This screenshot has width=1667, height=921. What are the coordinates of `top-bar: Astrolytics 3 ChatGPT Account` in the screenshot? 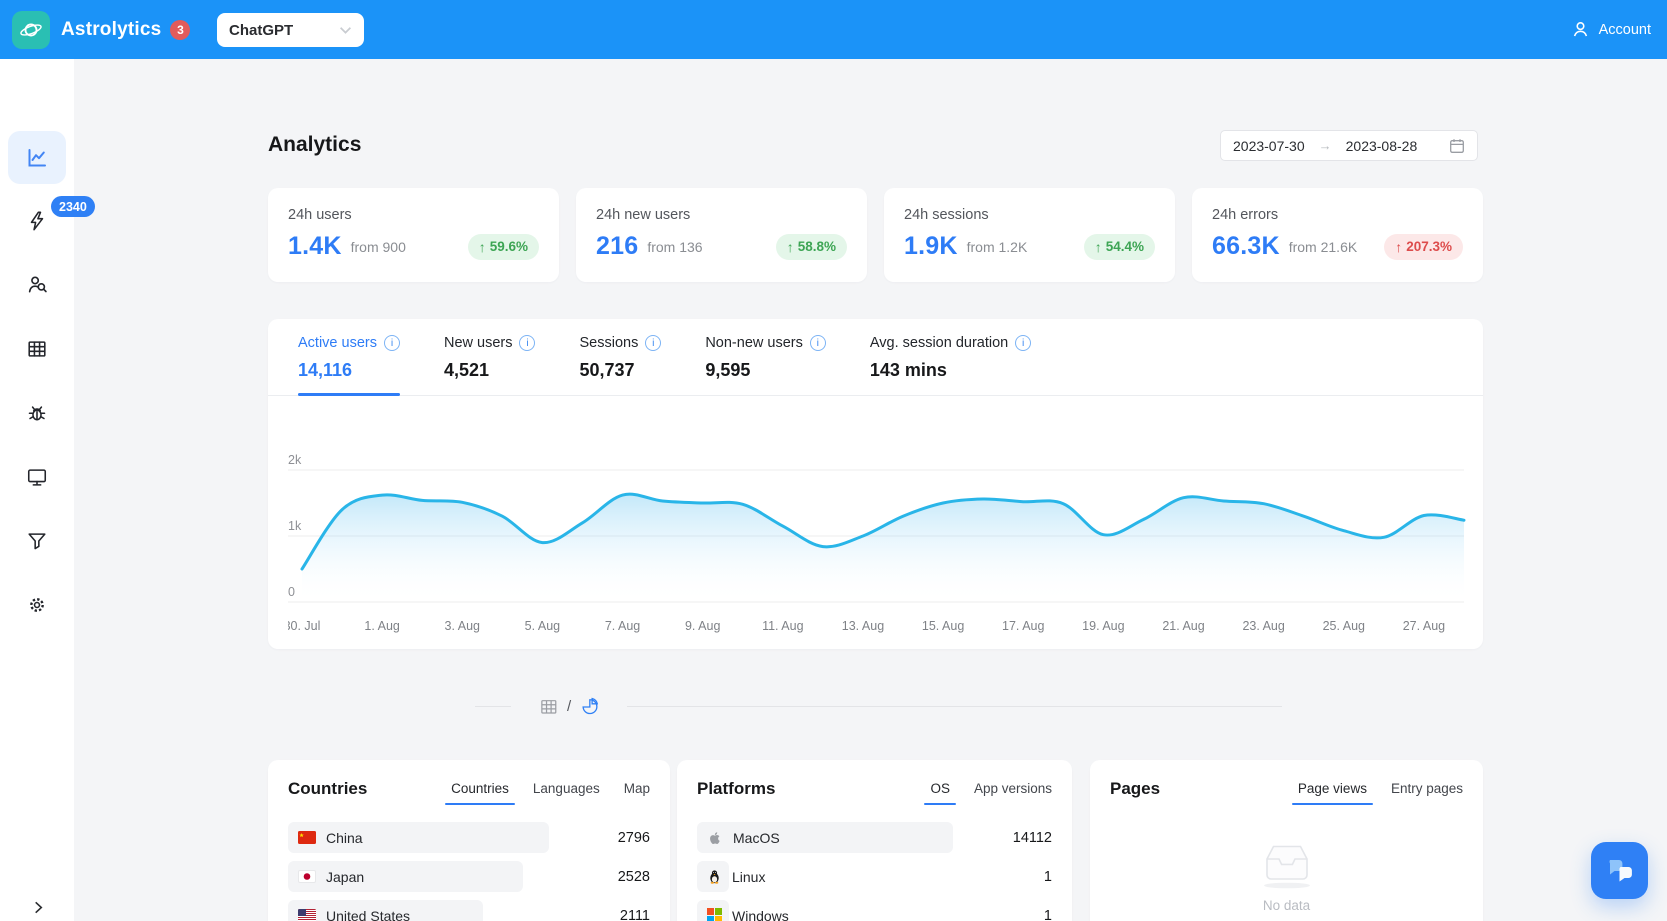 It's located at (833, 29).